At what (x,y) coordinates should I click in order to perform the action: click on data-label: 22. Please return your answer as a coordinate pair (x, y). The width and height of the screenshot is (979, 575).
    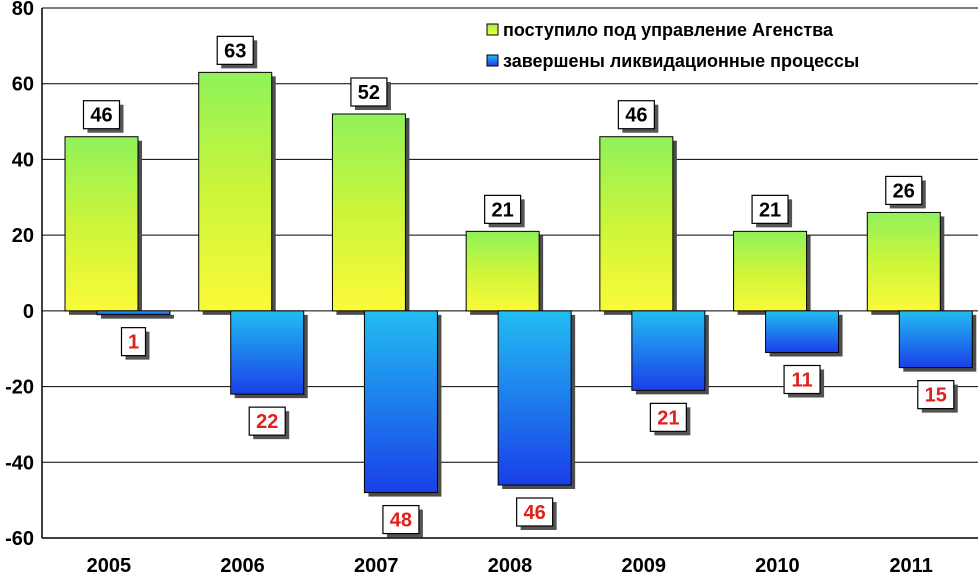
    Looking at the image, I should click on (269, 423).